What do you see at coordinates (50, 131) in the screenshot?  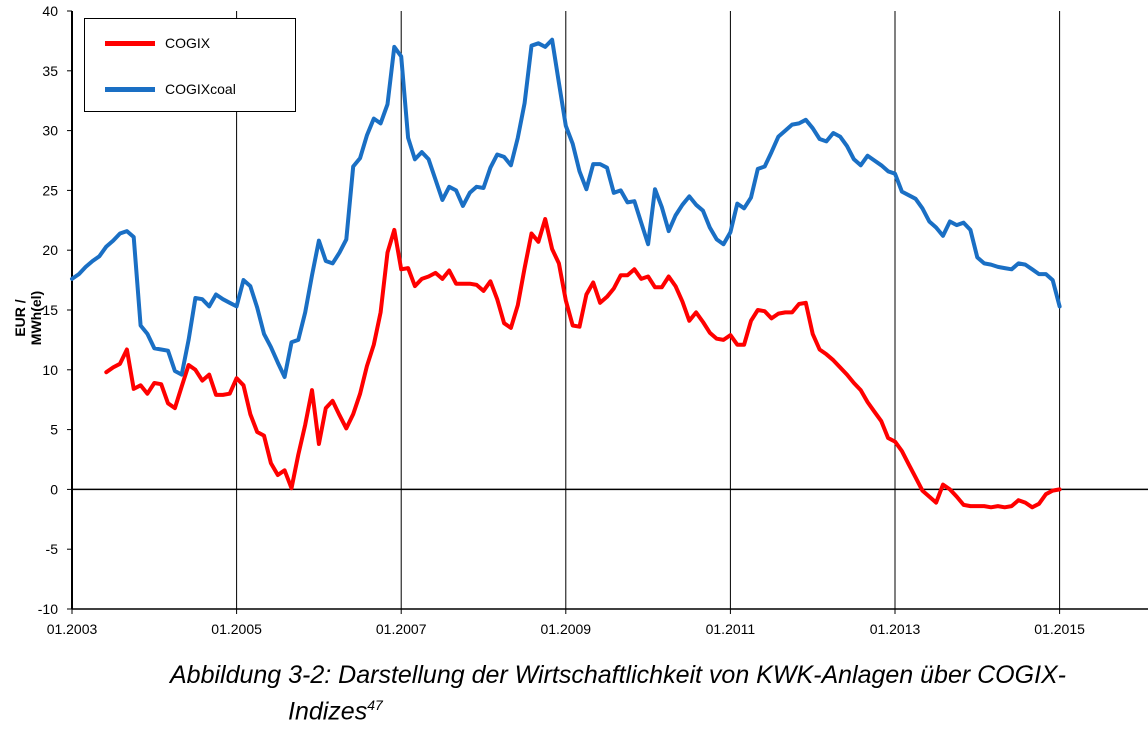 I see `y-tick-label: 30` at bounding box center [50, 131].